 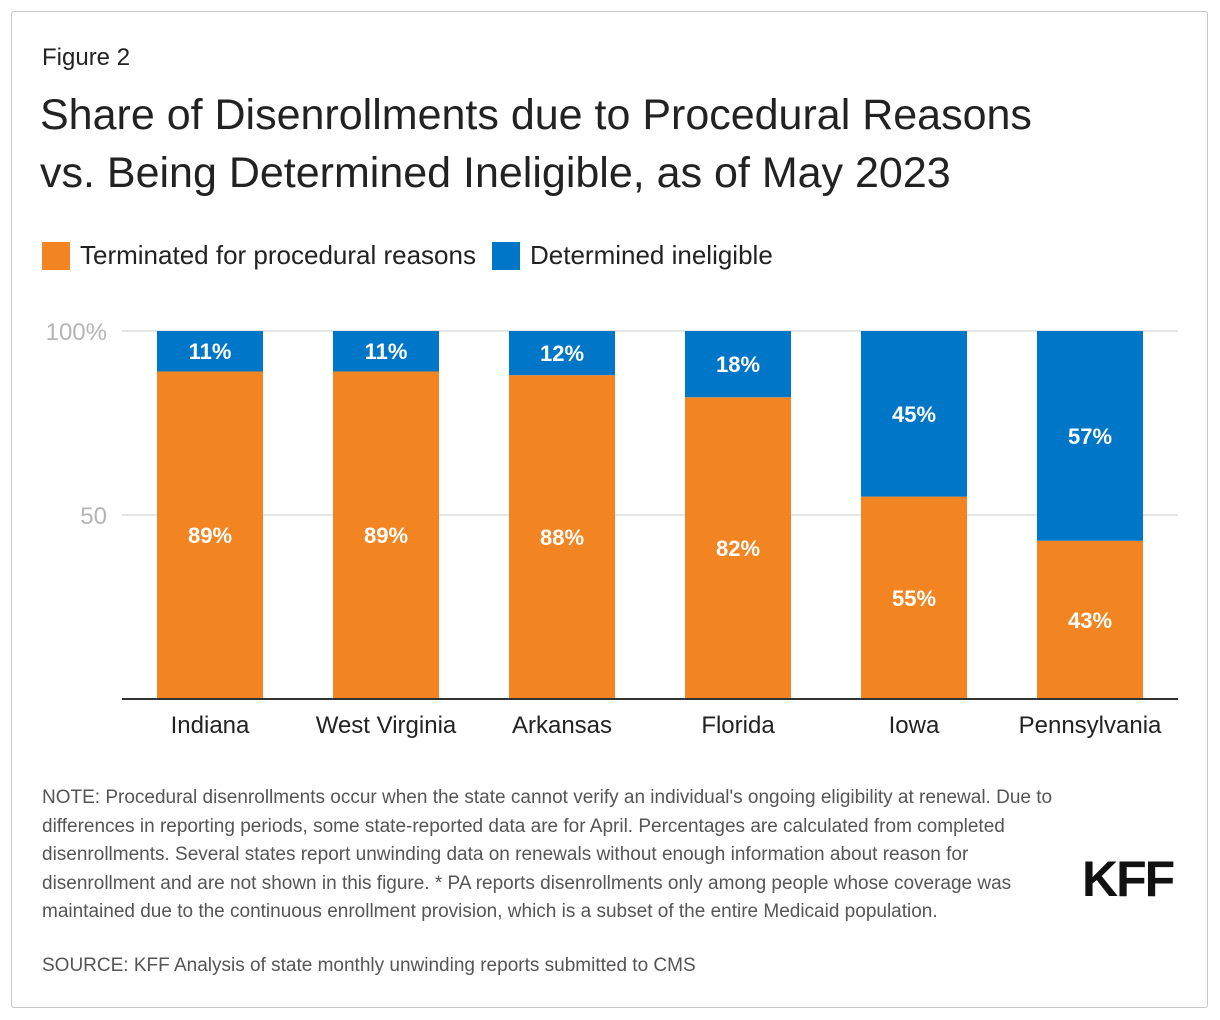 I want to click on x-tick-label: Florida, so click(x=738, y=725).